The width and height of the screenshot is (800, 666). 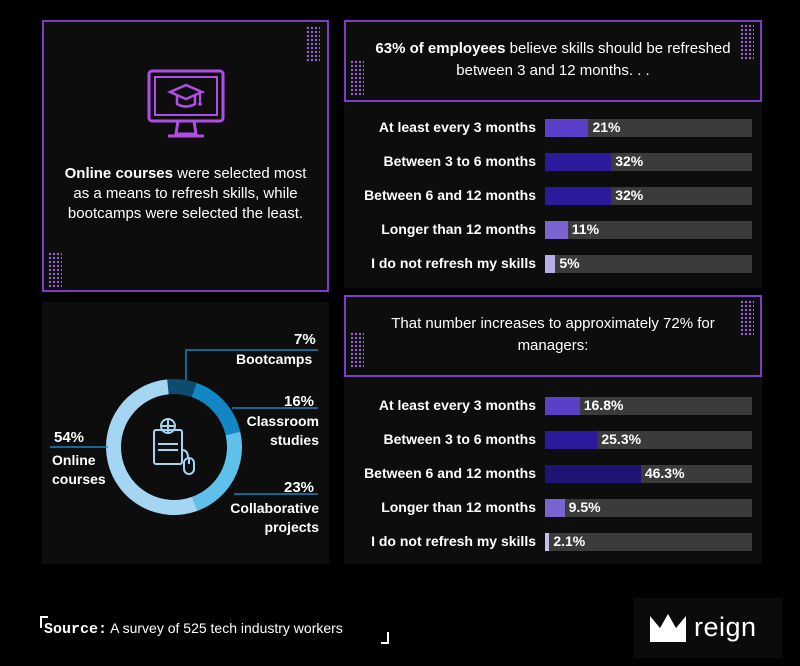 I want to click on donut-slice-collaborative-projects, so click(x=217, y=471).